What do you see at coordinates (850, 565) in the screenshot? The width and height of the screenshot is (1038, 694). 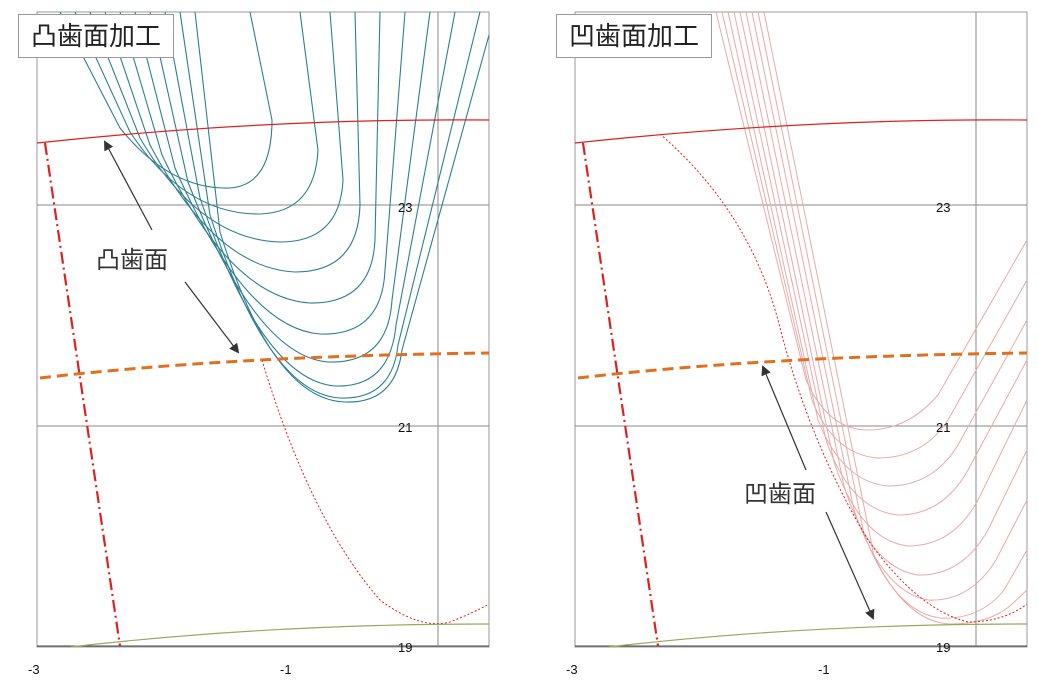 I see `arrow-to-root` at bounding box center [850, 565].